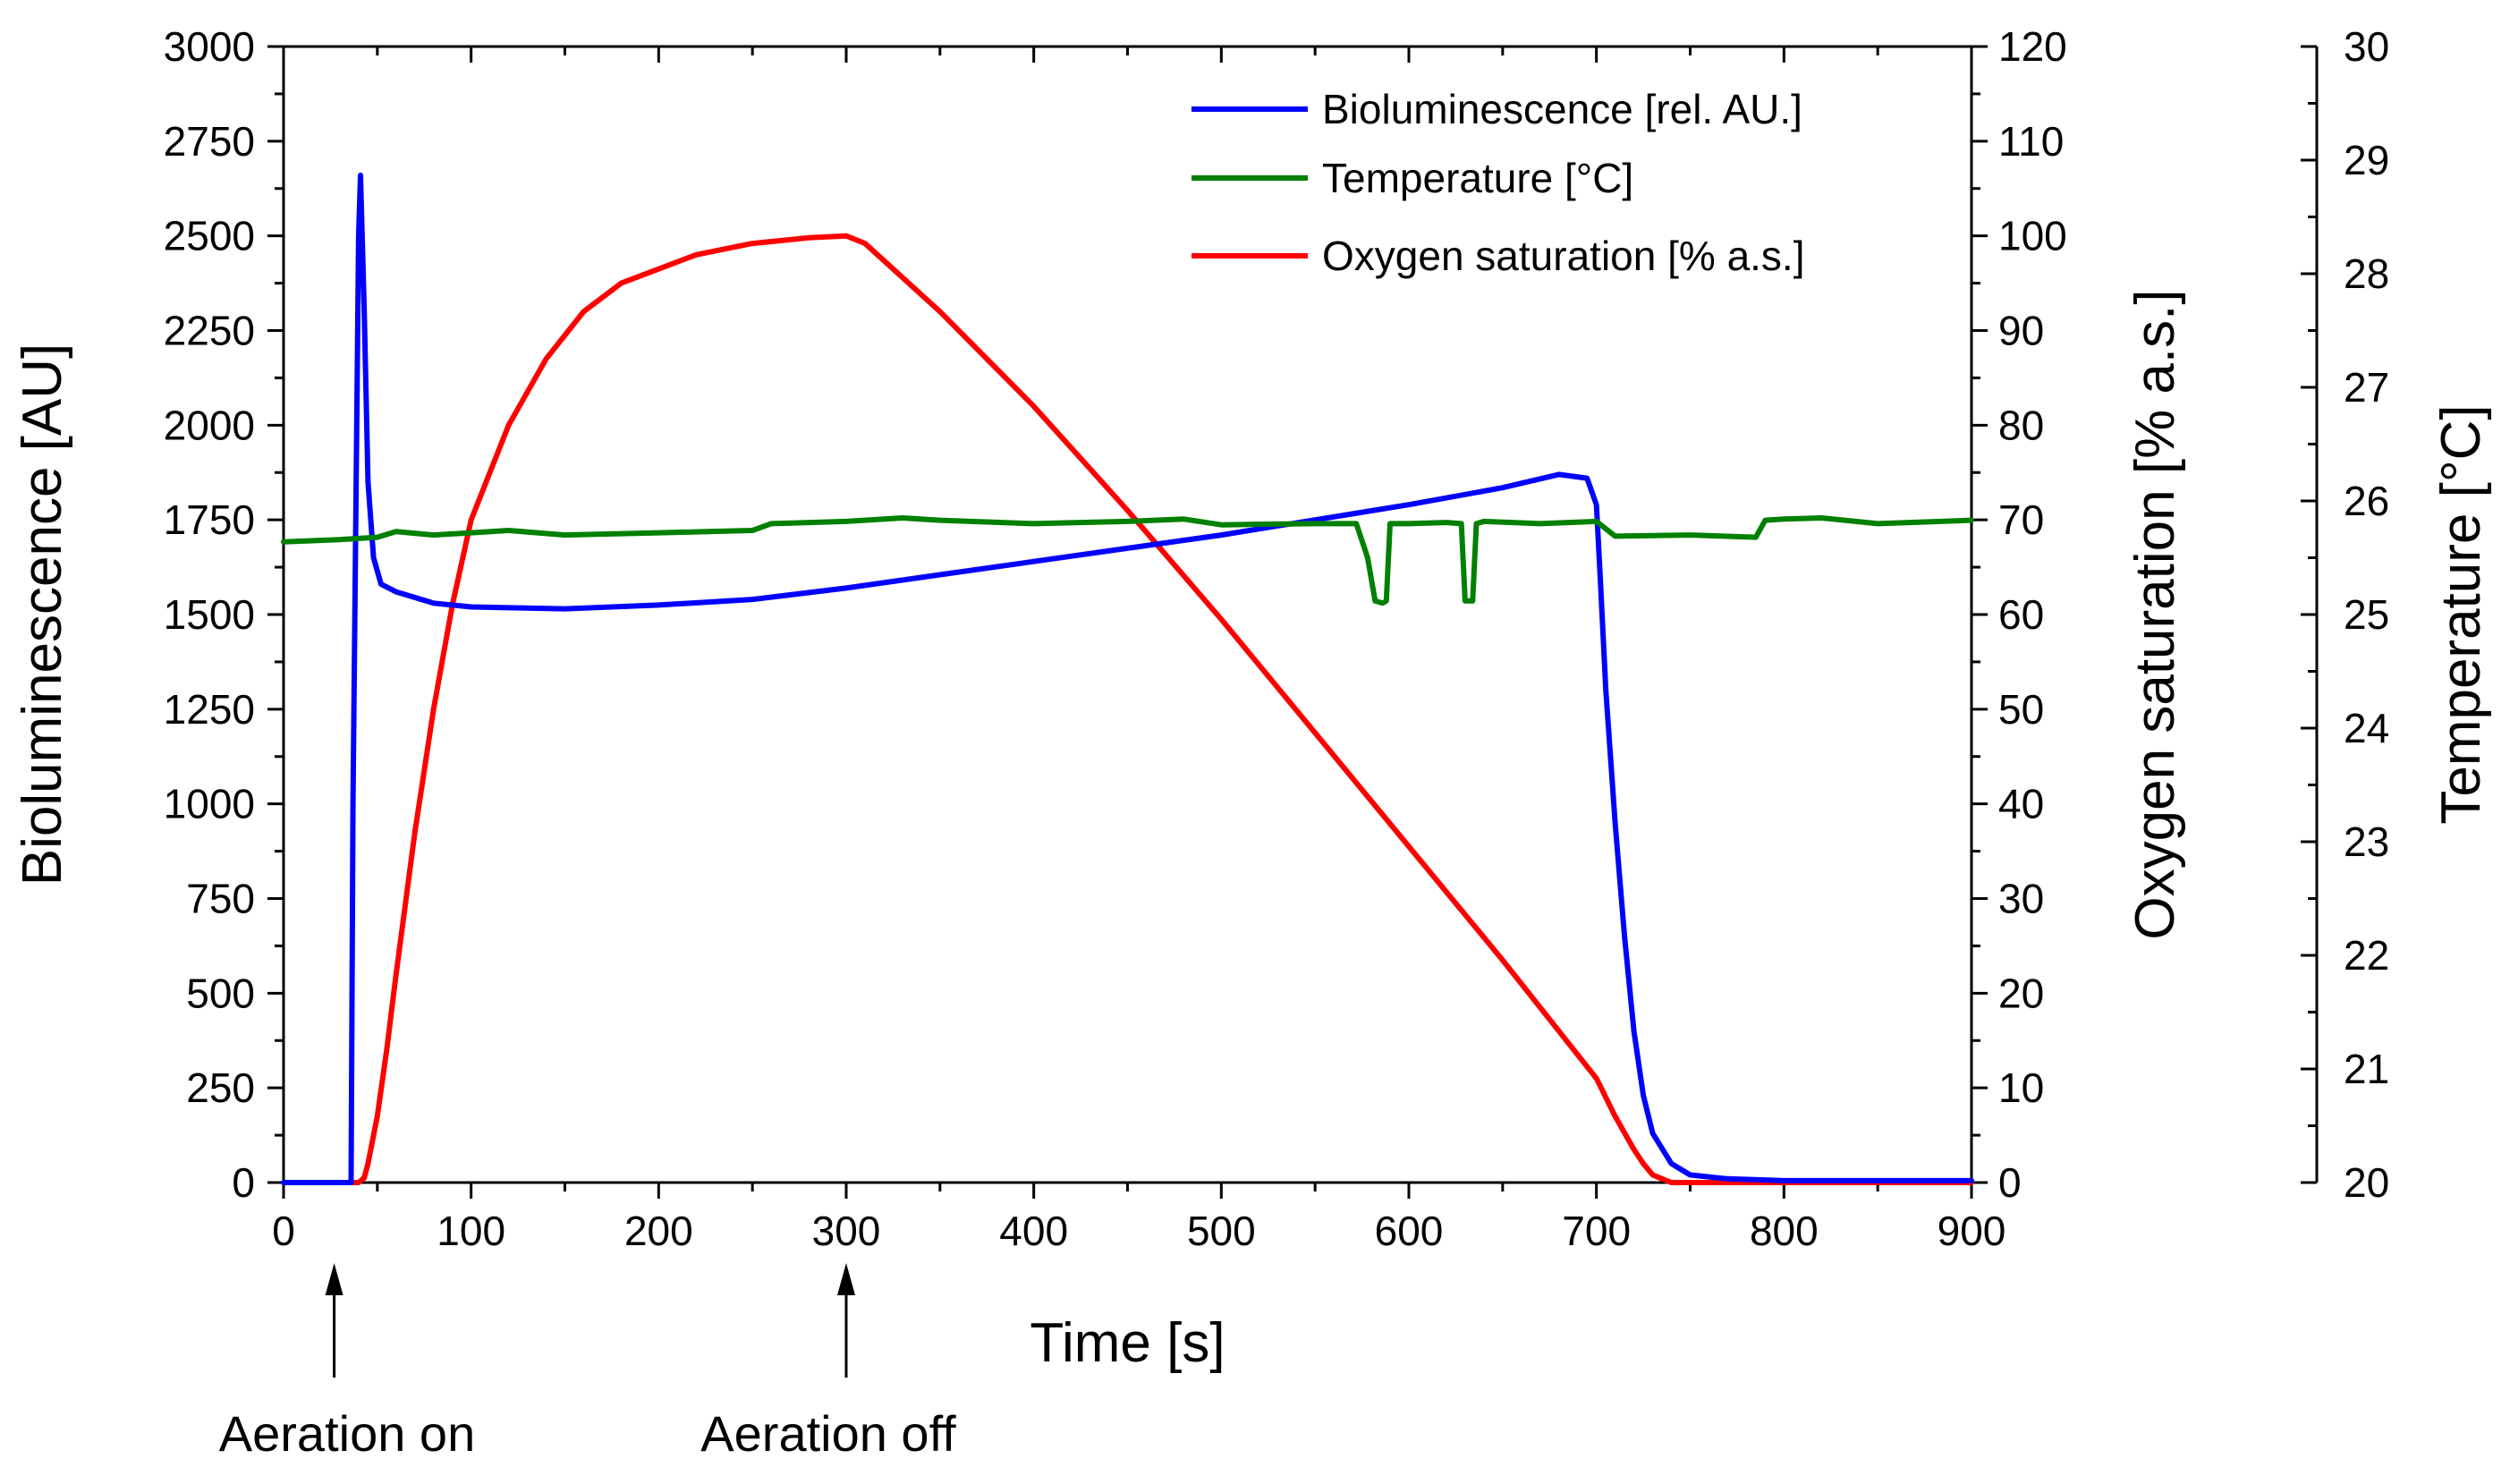 Image resolution: width=2510 pixels, height=1484 pixels. Describe the element at coordinates (2021, 519) in the screenshot. I see `oxygen-tick-label: 70` at that location.